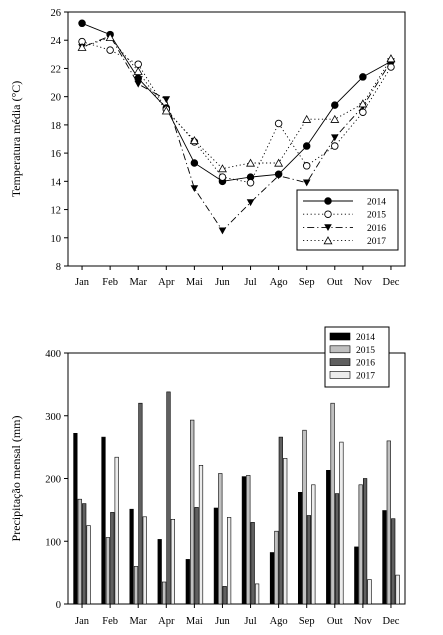 The image size is (443, 635). What do you see at coordinates (164, 593) in the screenshot?
I see `bar-2015-apr` at bounding box center [164, 593].